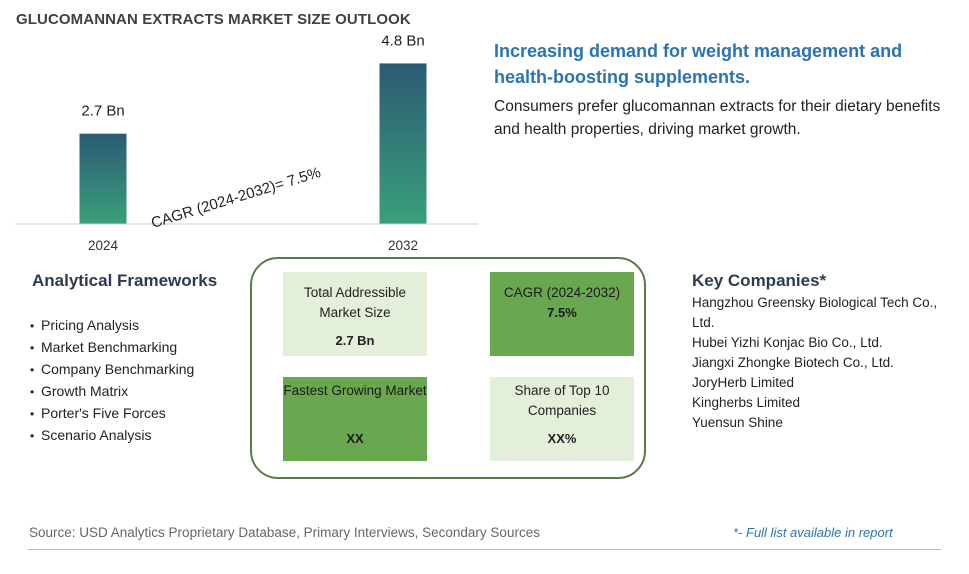  What do you see at coordinates (793, 362) in the screenshot?
I see `company-item: Jiangxi Zhongke Biotech Co., Ltd.` at bounding box center [793, 362].